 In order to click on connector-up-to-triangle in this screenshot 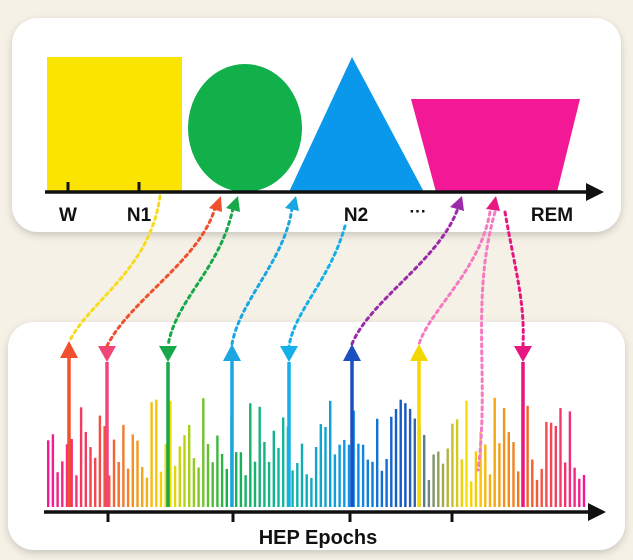, I will do `click(262, 276)`.